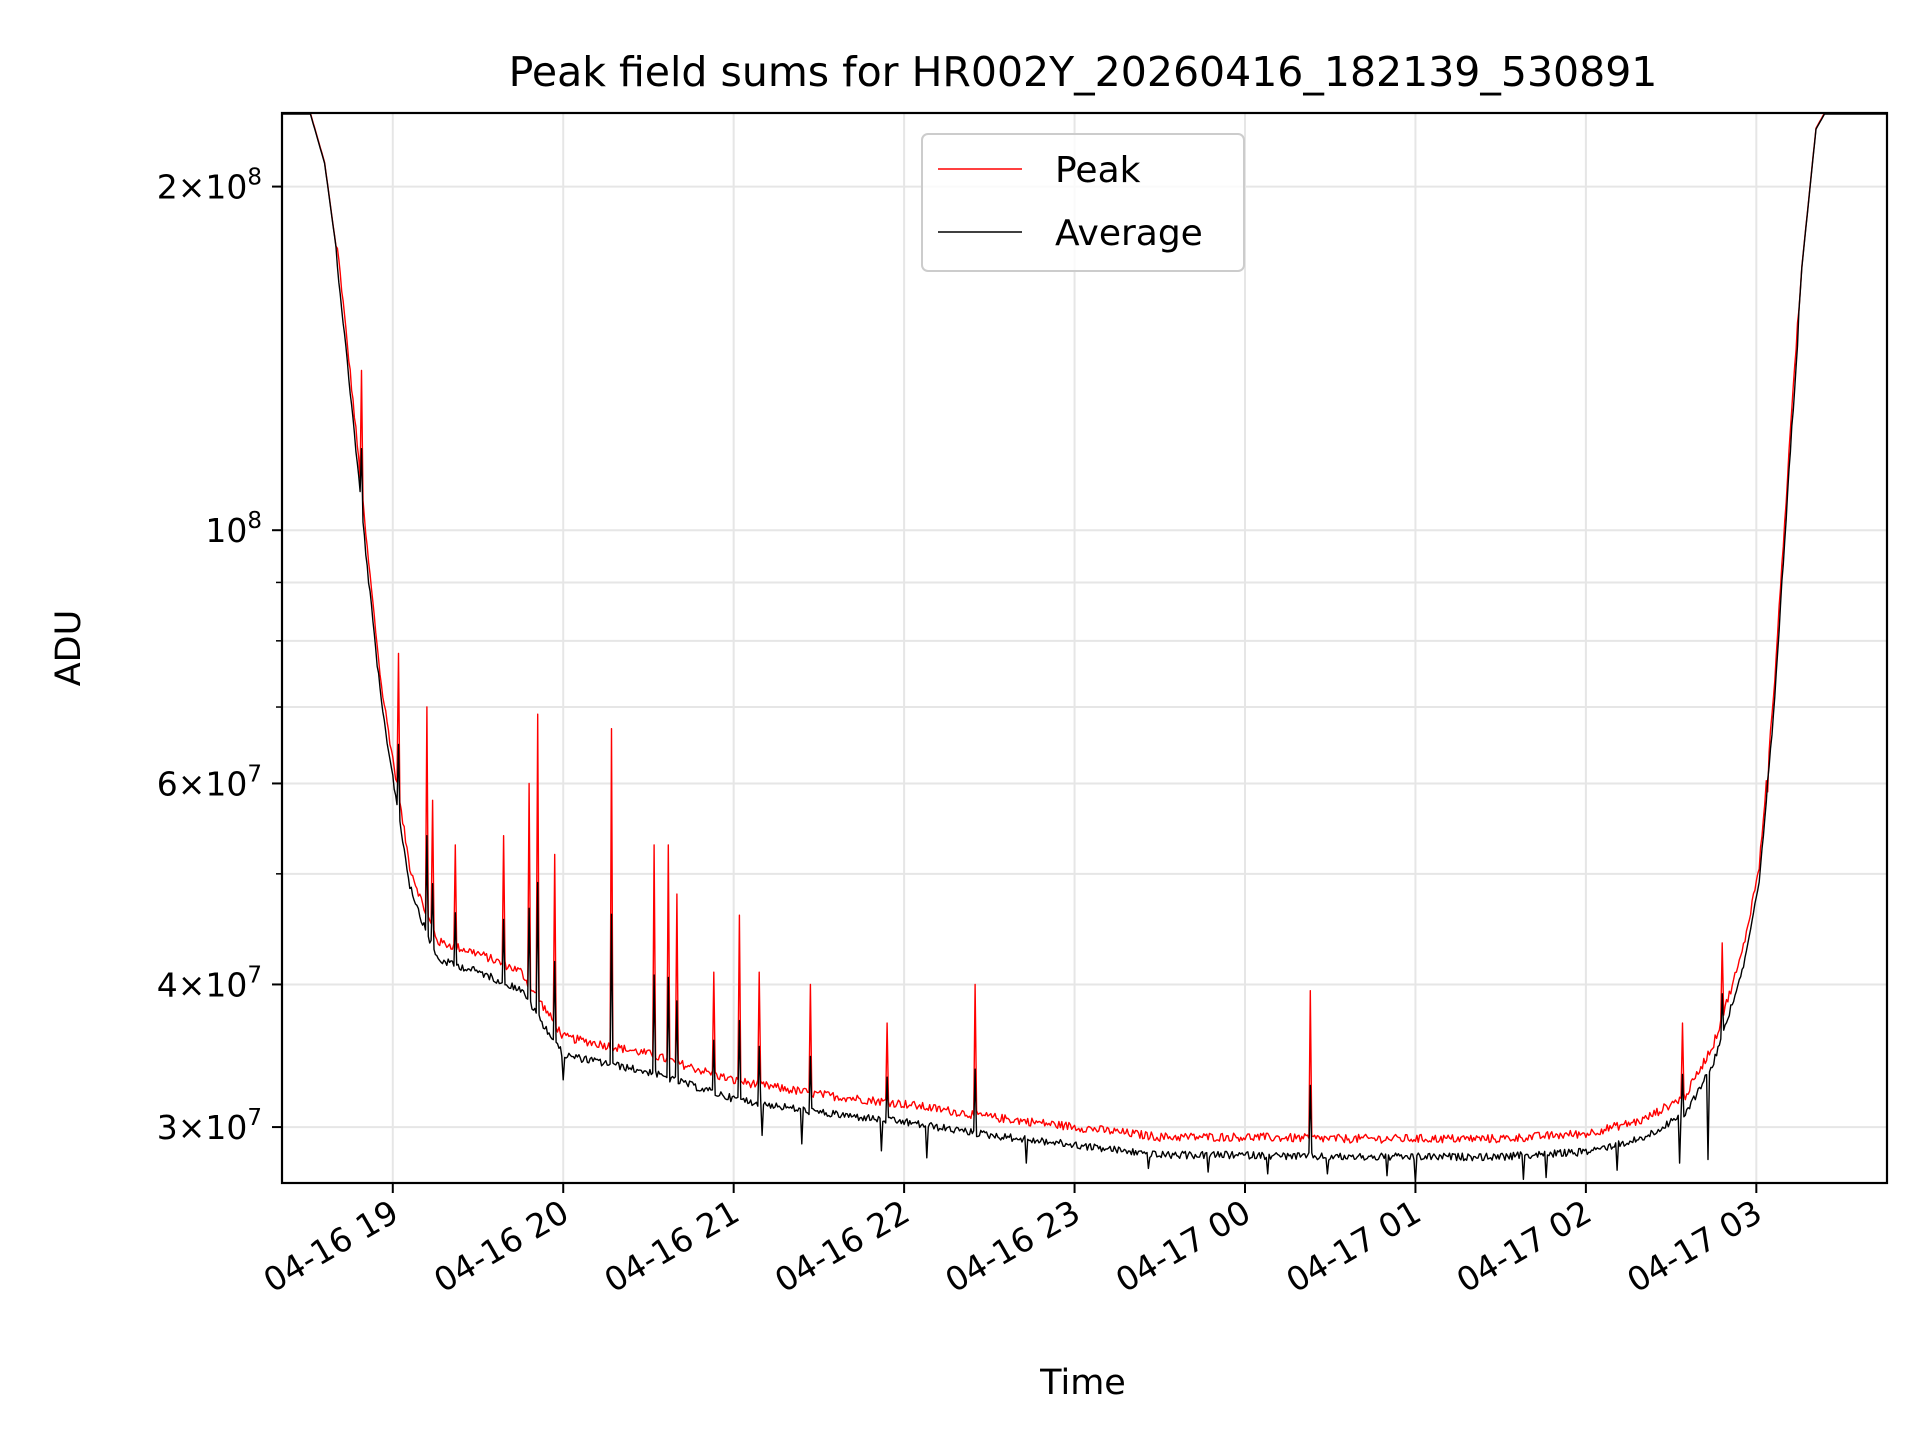 This screenshot has height=1440, width=1920. What do you see at coordinates (209, 1126) in the screenshot?
I see `y-tick-label: 3×107` at bounding box center [209, 1126].